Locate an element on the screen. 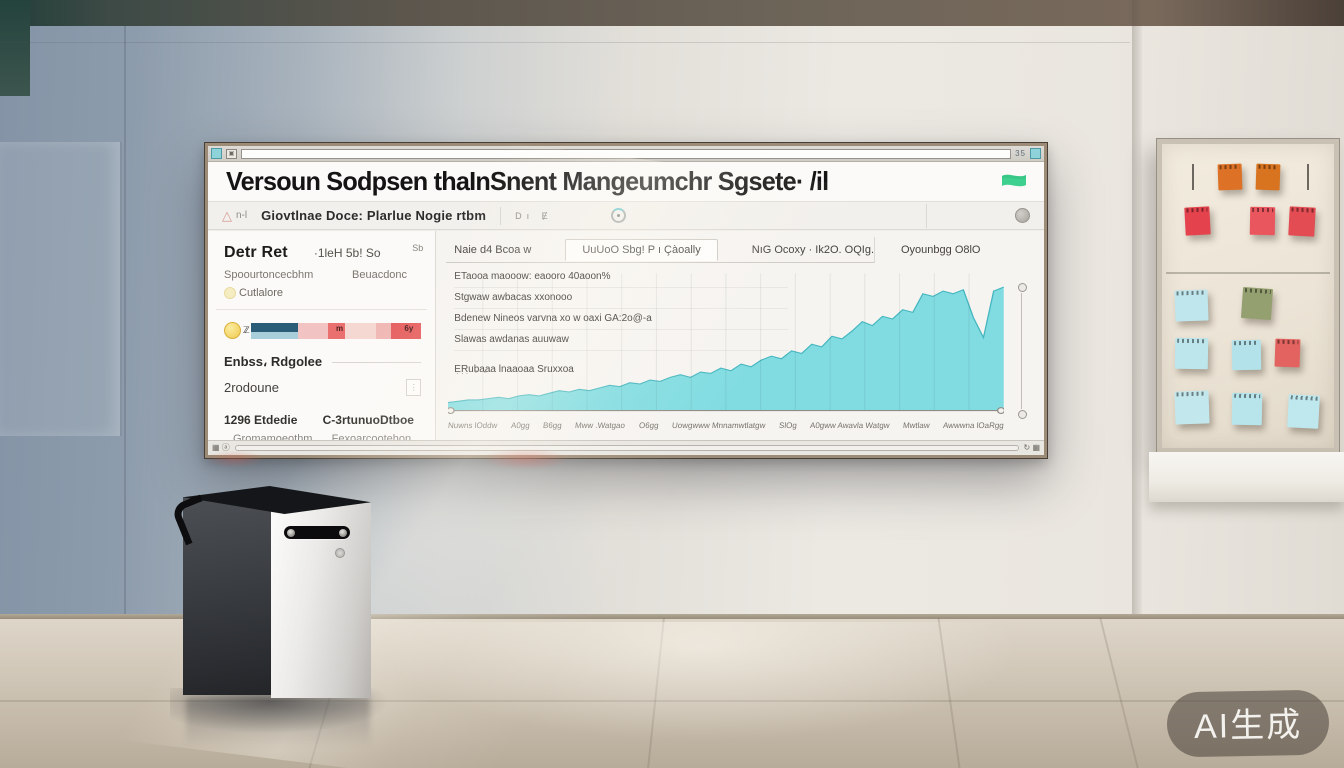 The height and width of the screenshot is (768, 1344). x-tick-label: O6gg is located at coordinates (648, 425).